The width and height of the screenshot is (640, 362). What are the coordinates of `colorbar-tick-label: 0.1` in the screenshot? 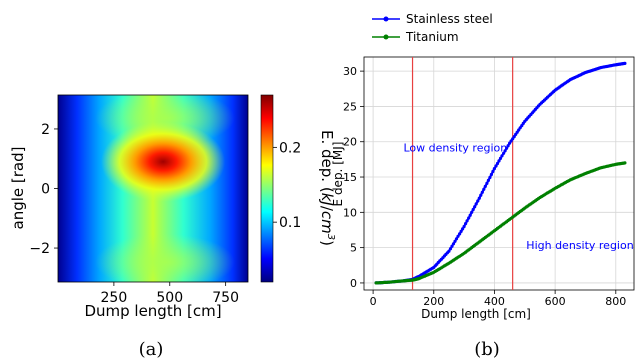 It's located at (290, 223).